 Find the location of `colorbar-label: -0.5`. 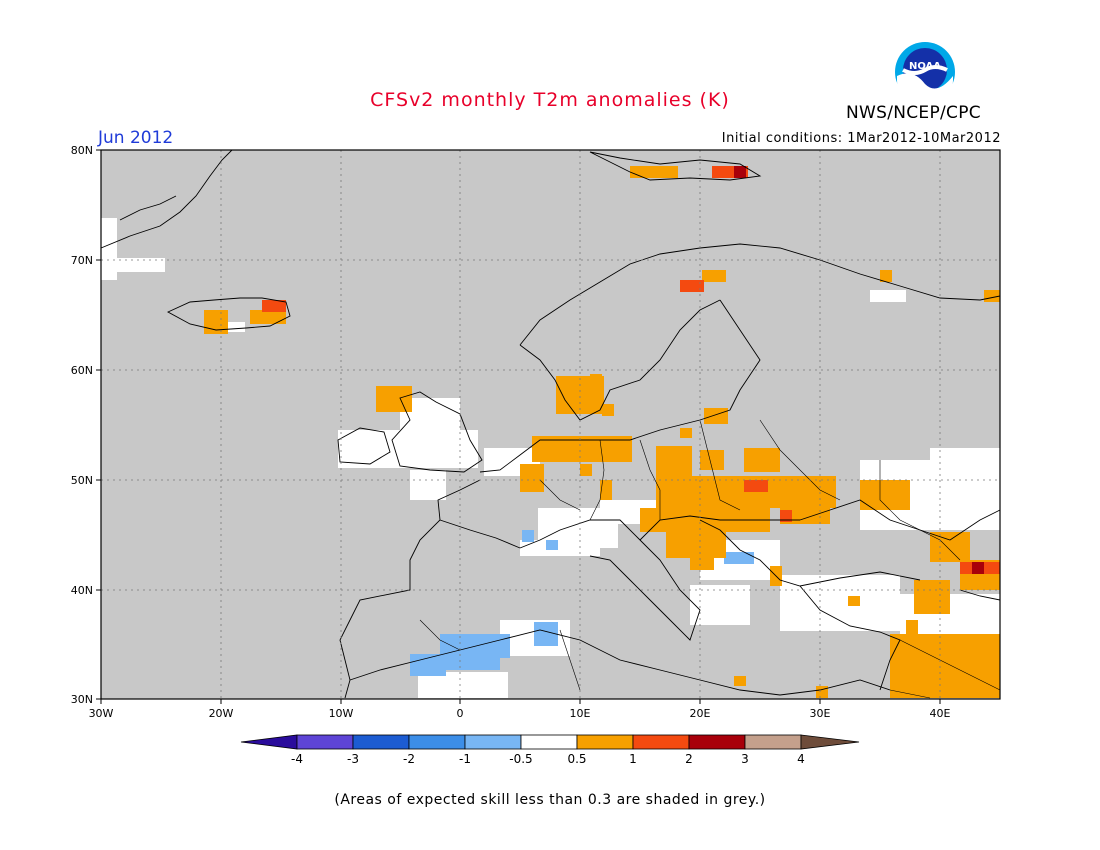

colorbar-label: -0.5 is located at coordinates (520, 759).